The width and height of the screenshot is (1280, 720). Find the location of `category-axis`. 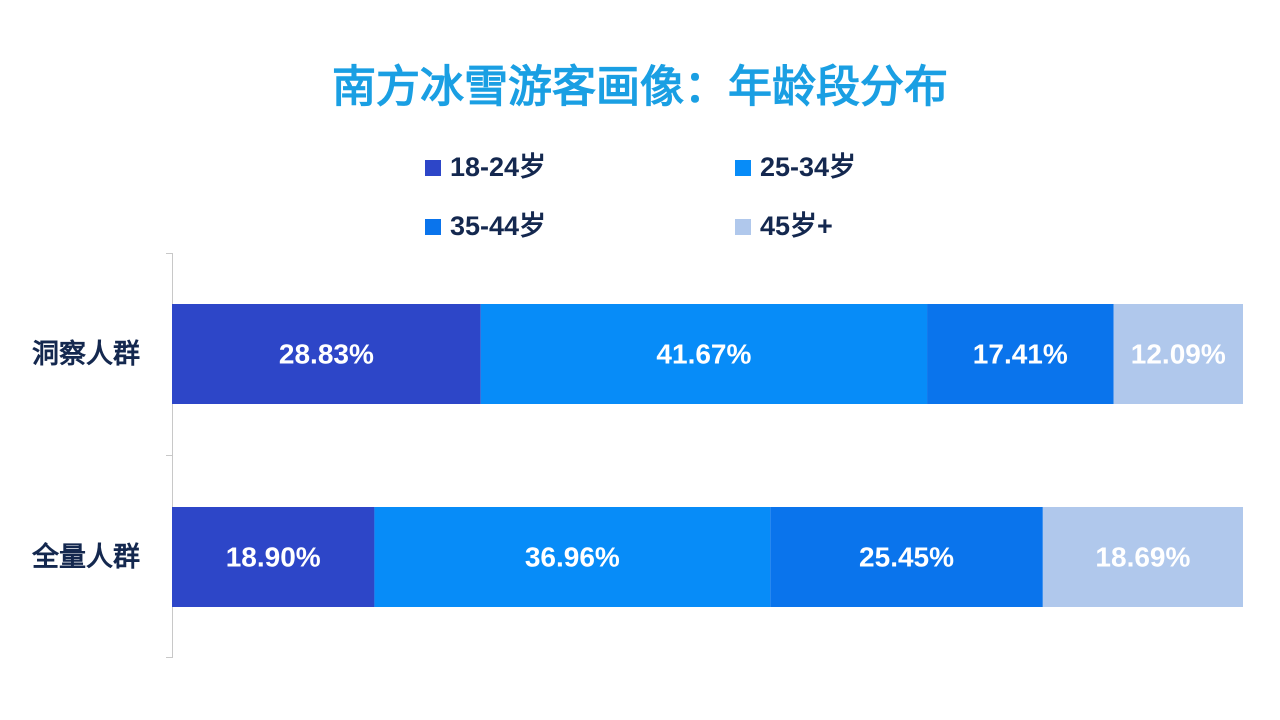

category-axis is located at coordinates (169, 455).